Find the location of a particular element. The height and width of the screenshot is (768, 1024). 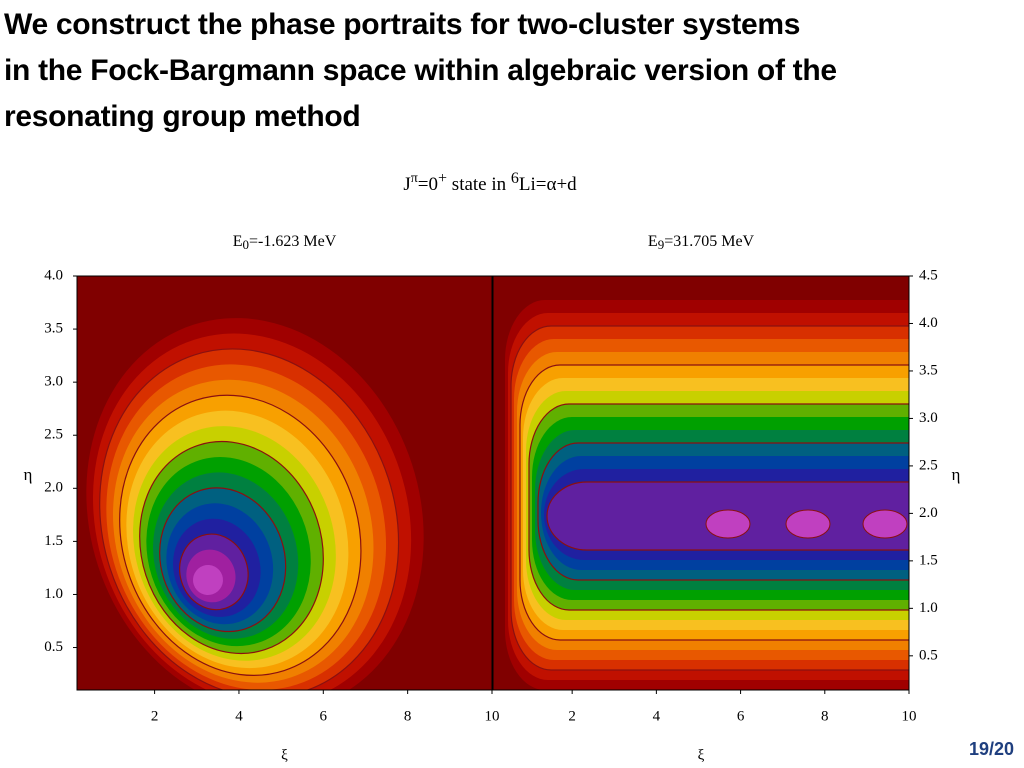

panel-title: E0=-1.623 MeV is located at coordinates (285, 242).